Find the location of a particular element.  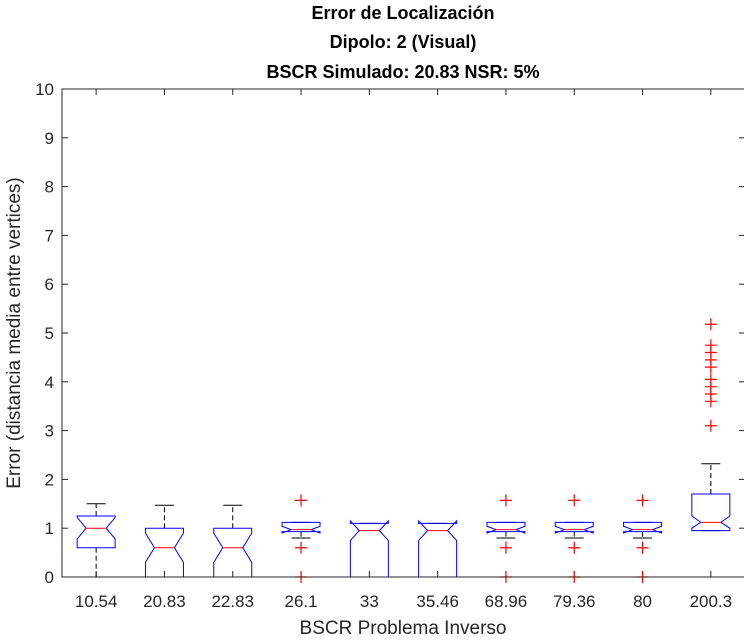

y-tick-label: 0 is located at coordinates (49, 577).